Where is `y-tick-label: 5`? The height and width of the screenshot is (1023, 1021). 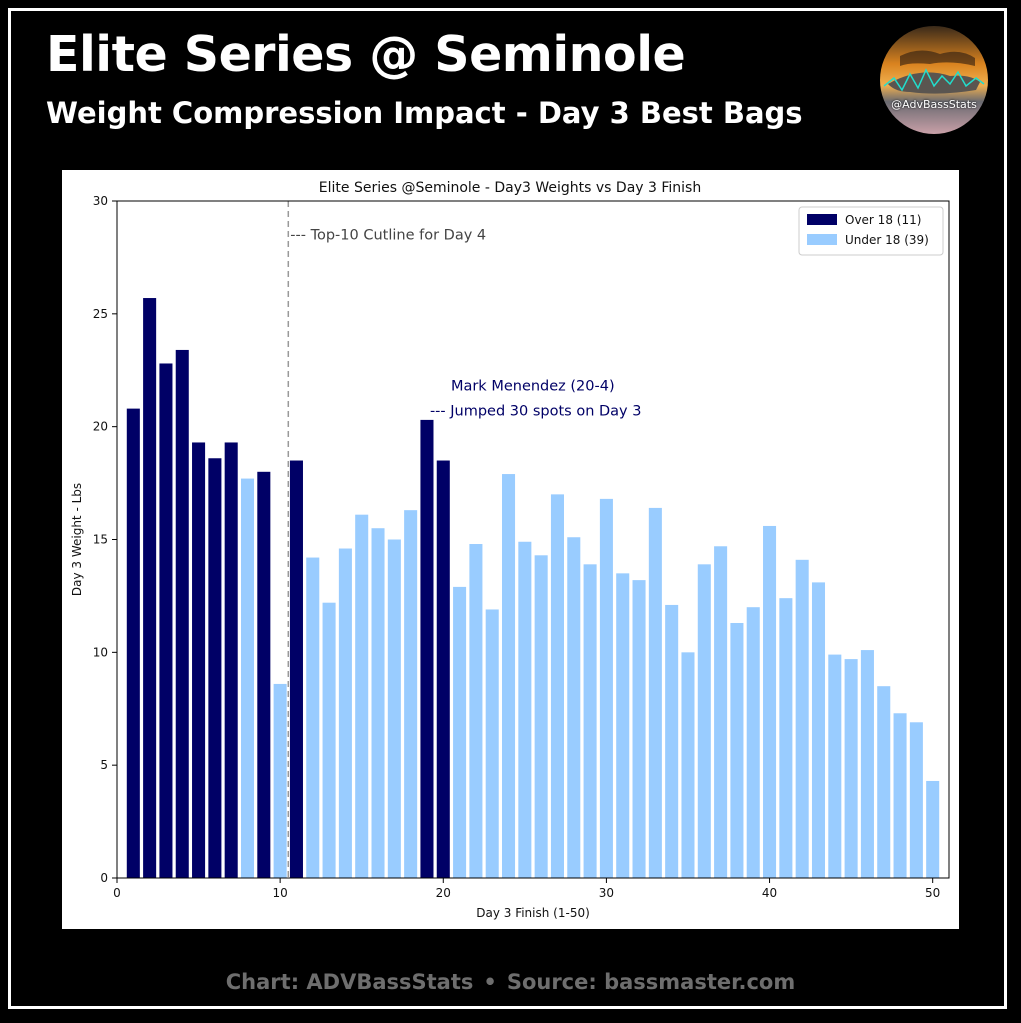
y-tick-label: 5 is located at coordinates (104, 765).